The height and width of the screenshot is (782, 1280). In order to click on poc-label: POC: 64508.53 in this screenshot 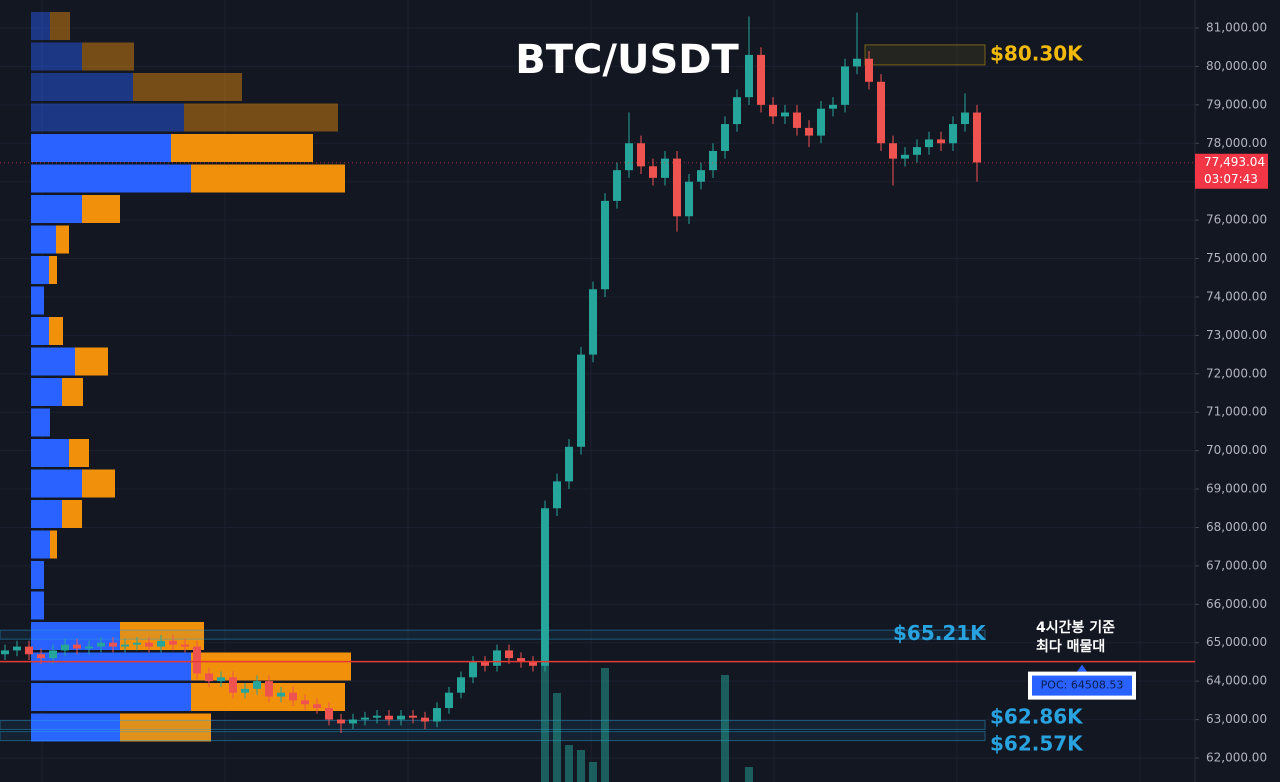, I will do `click(1082, 685)`.